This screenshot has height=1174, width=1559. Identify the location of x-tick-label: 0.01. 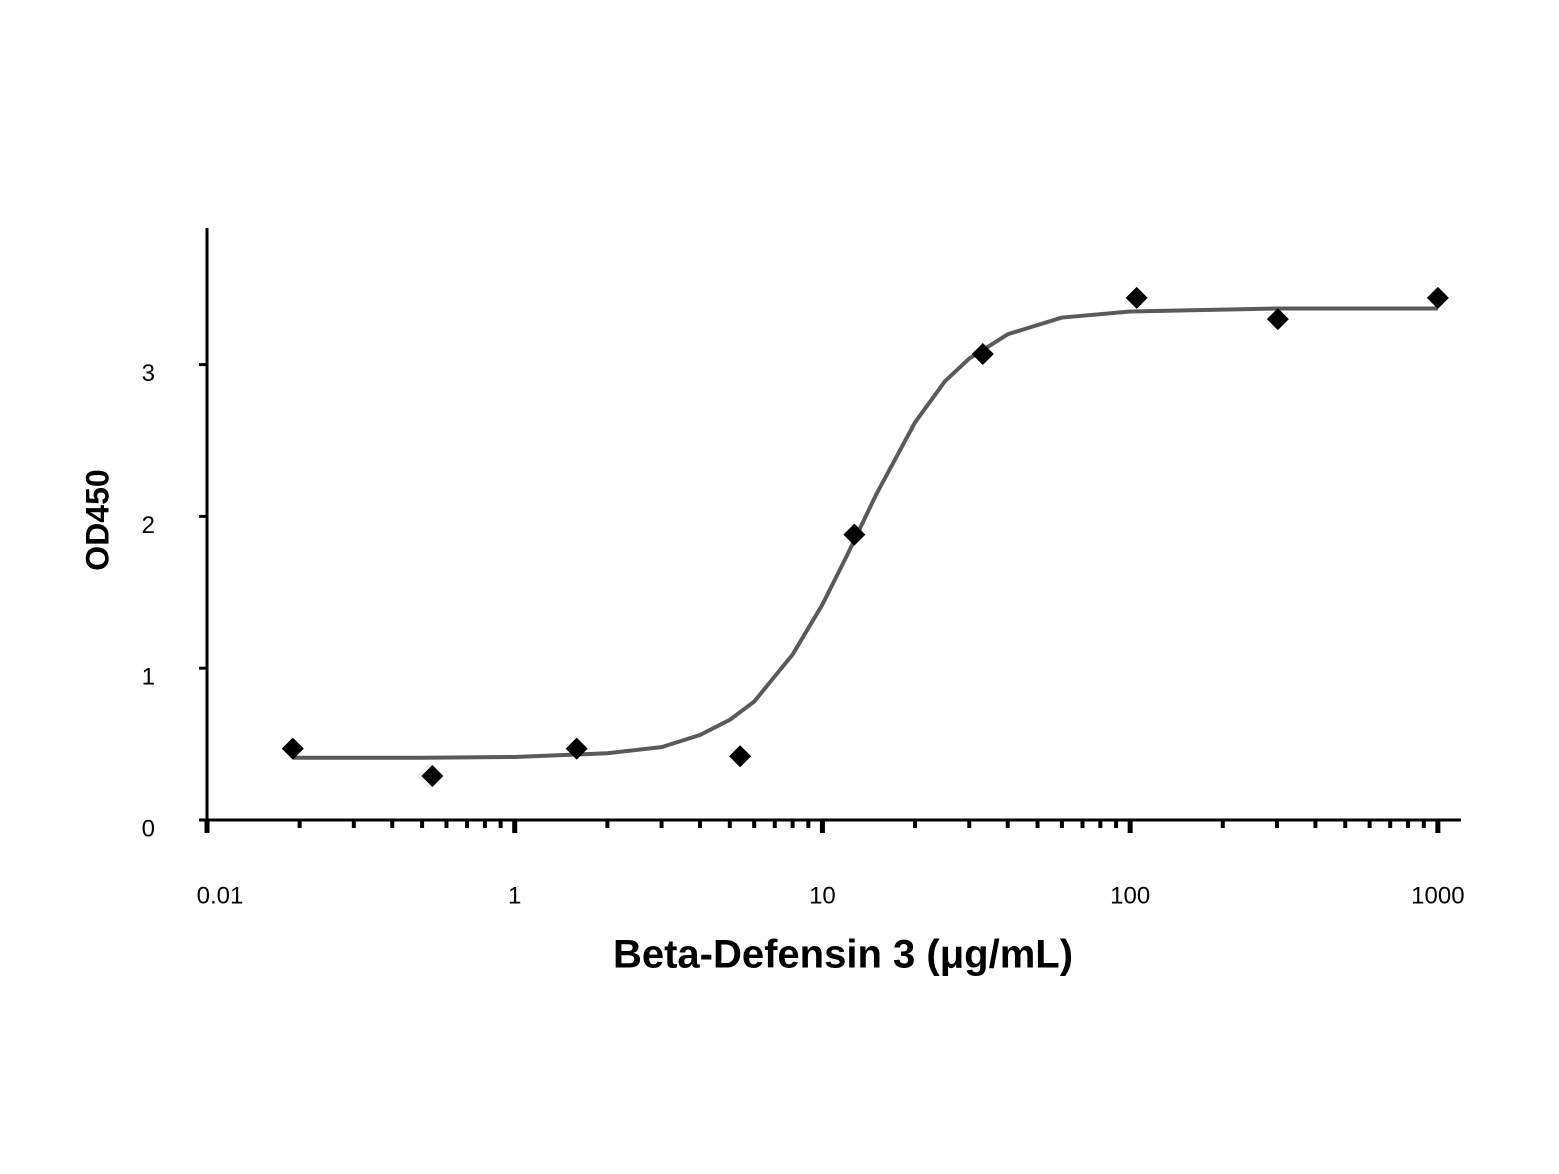
(220, 895).